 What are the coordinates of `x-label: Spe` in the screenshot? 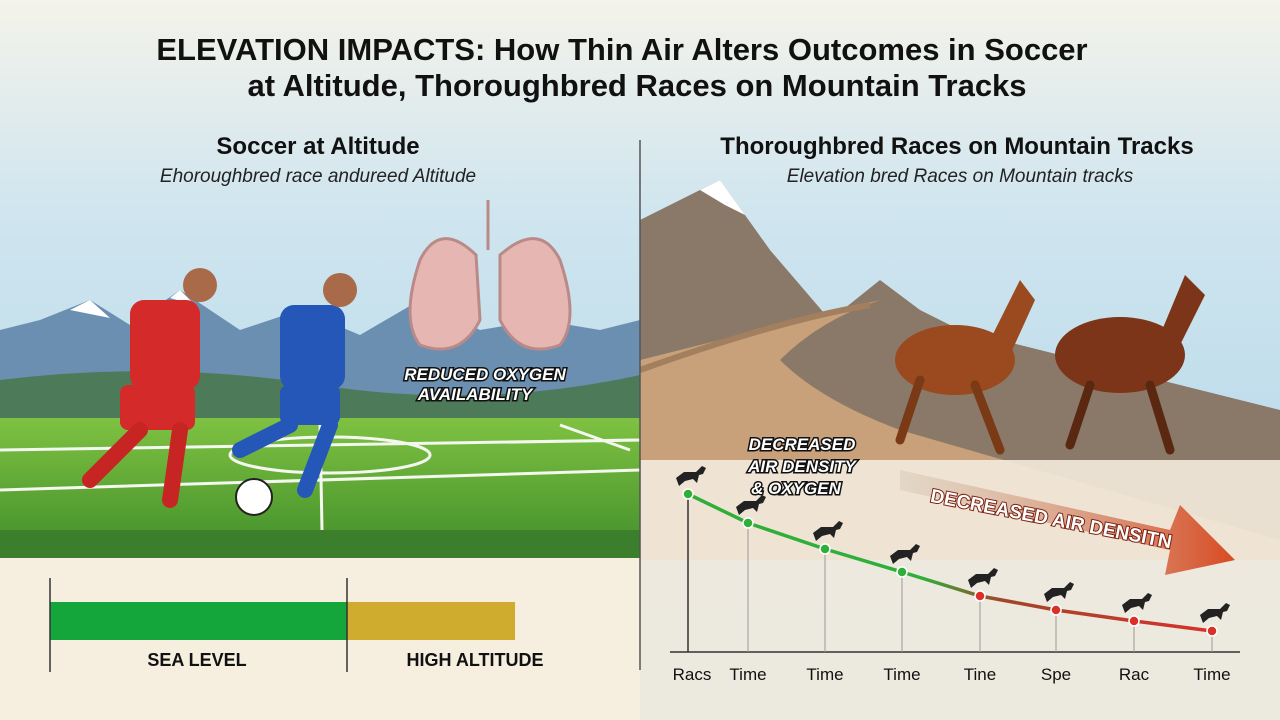 It's located at (1056, 674).